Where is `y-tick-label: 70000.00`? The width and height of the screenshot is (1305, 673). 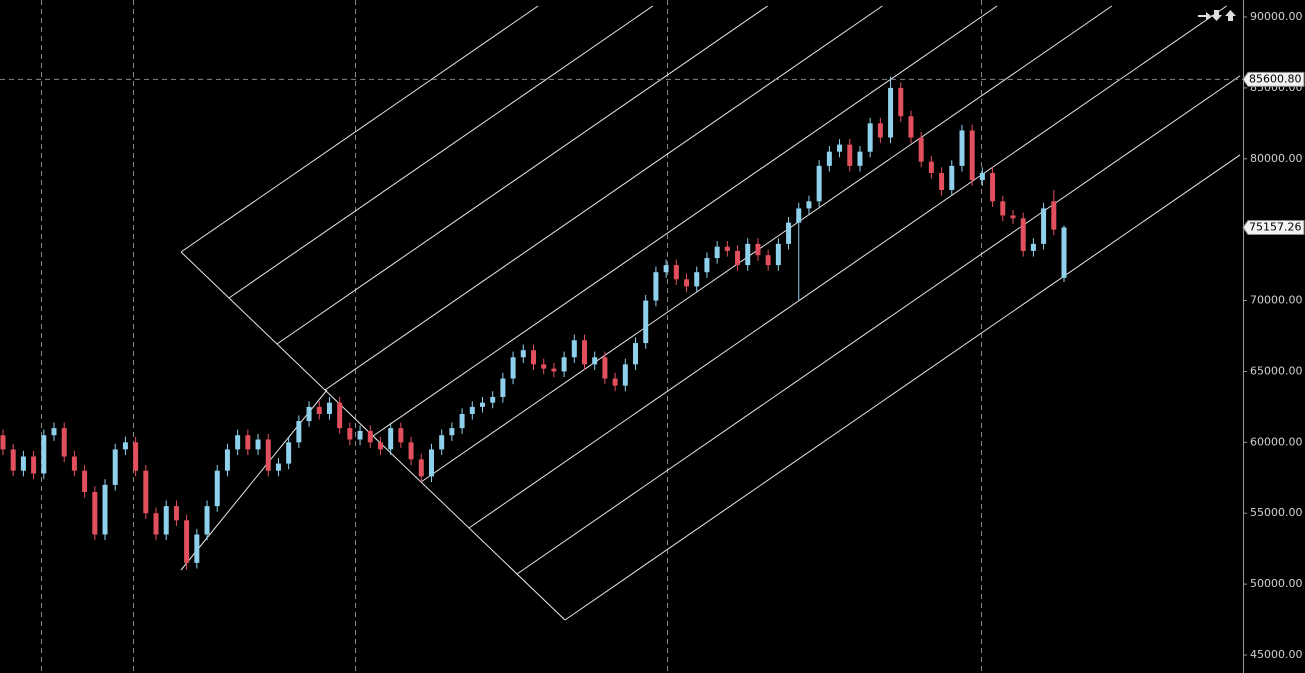 y-tick-label: 70000.00 is located at coordinates (1276, 300).